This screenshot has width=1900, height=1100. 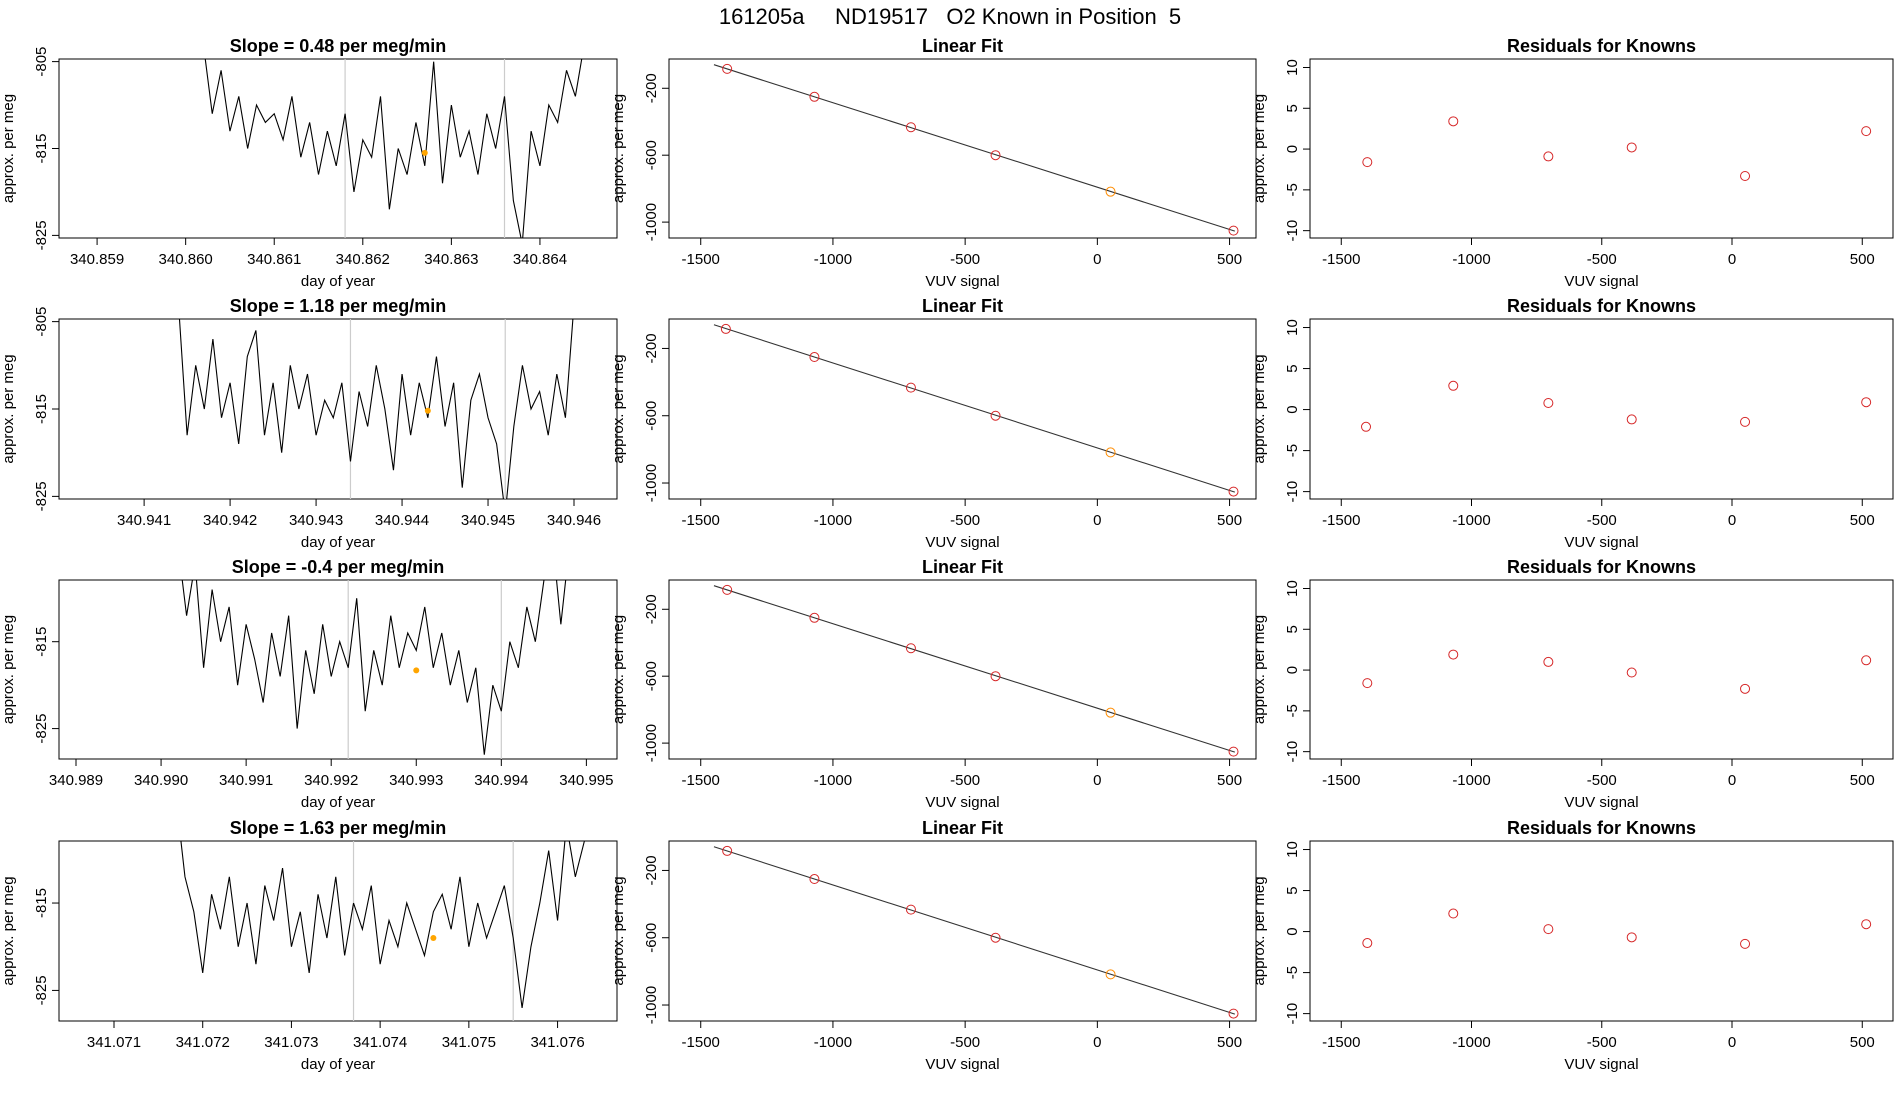 What do you see at coordinates (338, 46) in the screenshot?
I see `panel-title: Slope = 0.48 per meg/min` at bounding box center [338, 46].